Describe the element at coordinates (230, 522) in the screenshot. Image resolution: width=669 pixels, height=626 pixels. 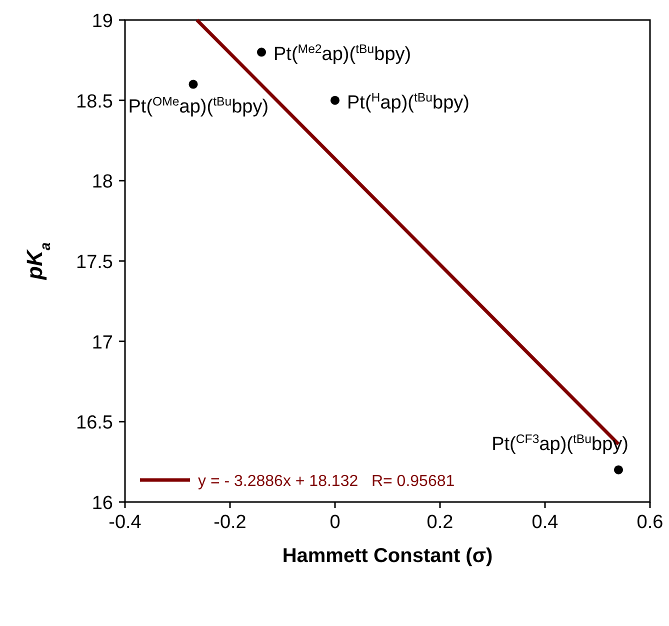
I see `x-tick-label: -0.2` at that location.